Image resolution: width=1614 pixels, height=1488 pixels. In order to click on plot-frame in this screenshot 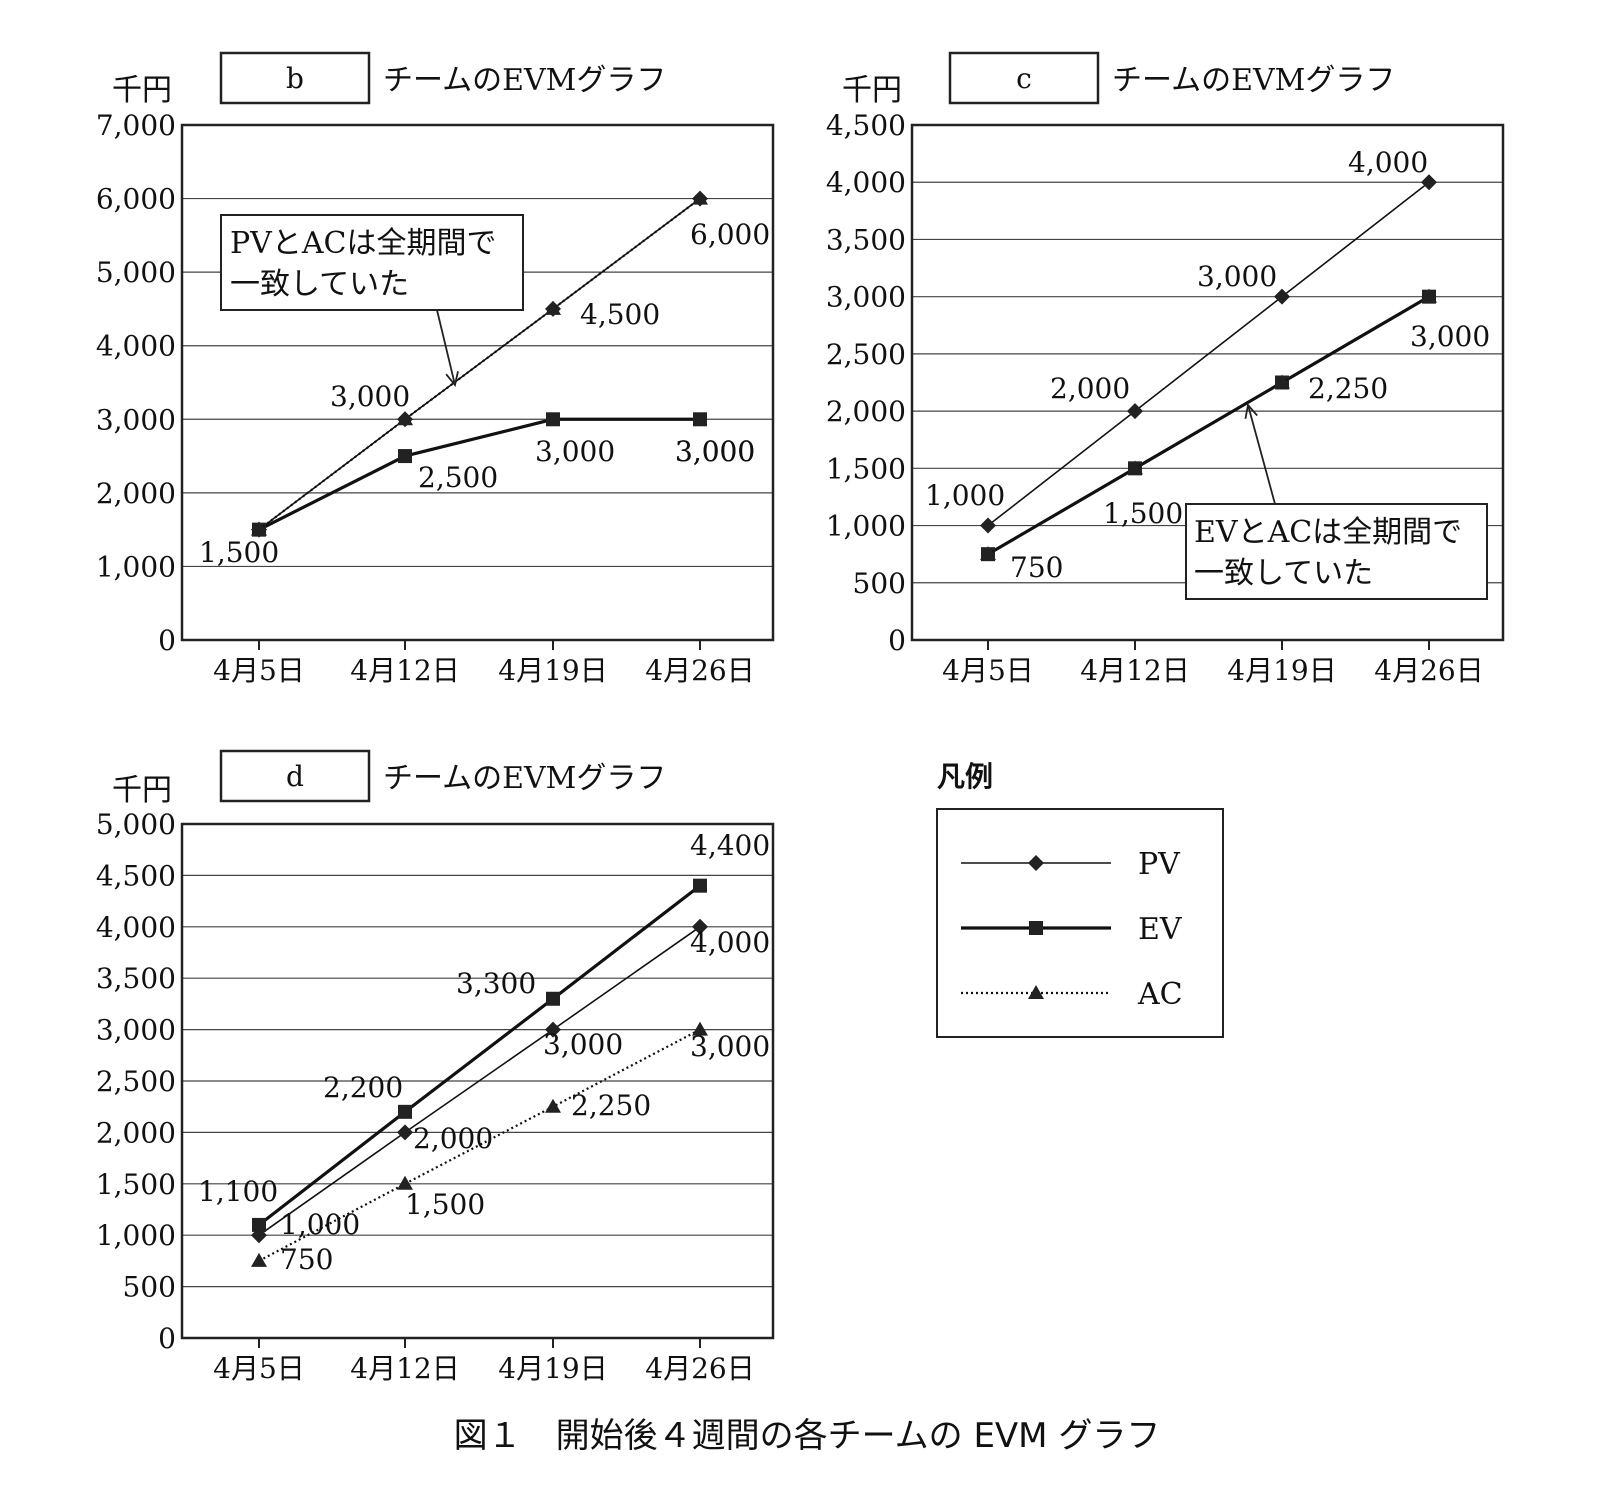, I will do `click(1207, 382)`.